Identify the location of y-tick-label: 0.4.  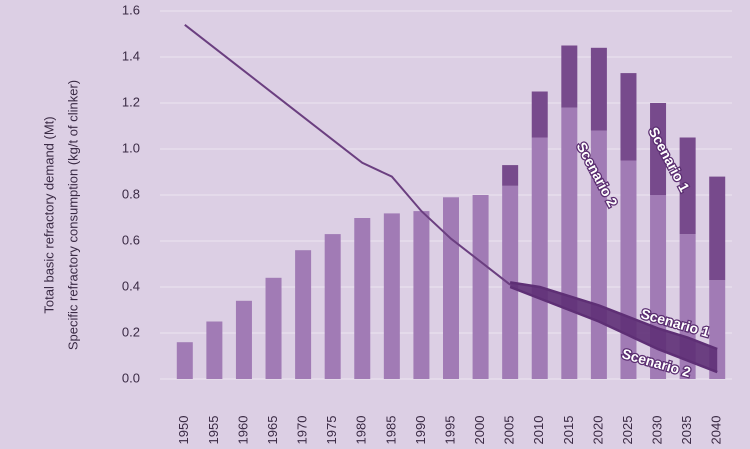
(131, 285).